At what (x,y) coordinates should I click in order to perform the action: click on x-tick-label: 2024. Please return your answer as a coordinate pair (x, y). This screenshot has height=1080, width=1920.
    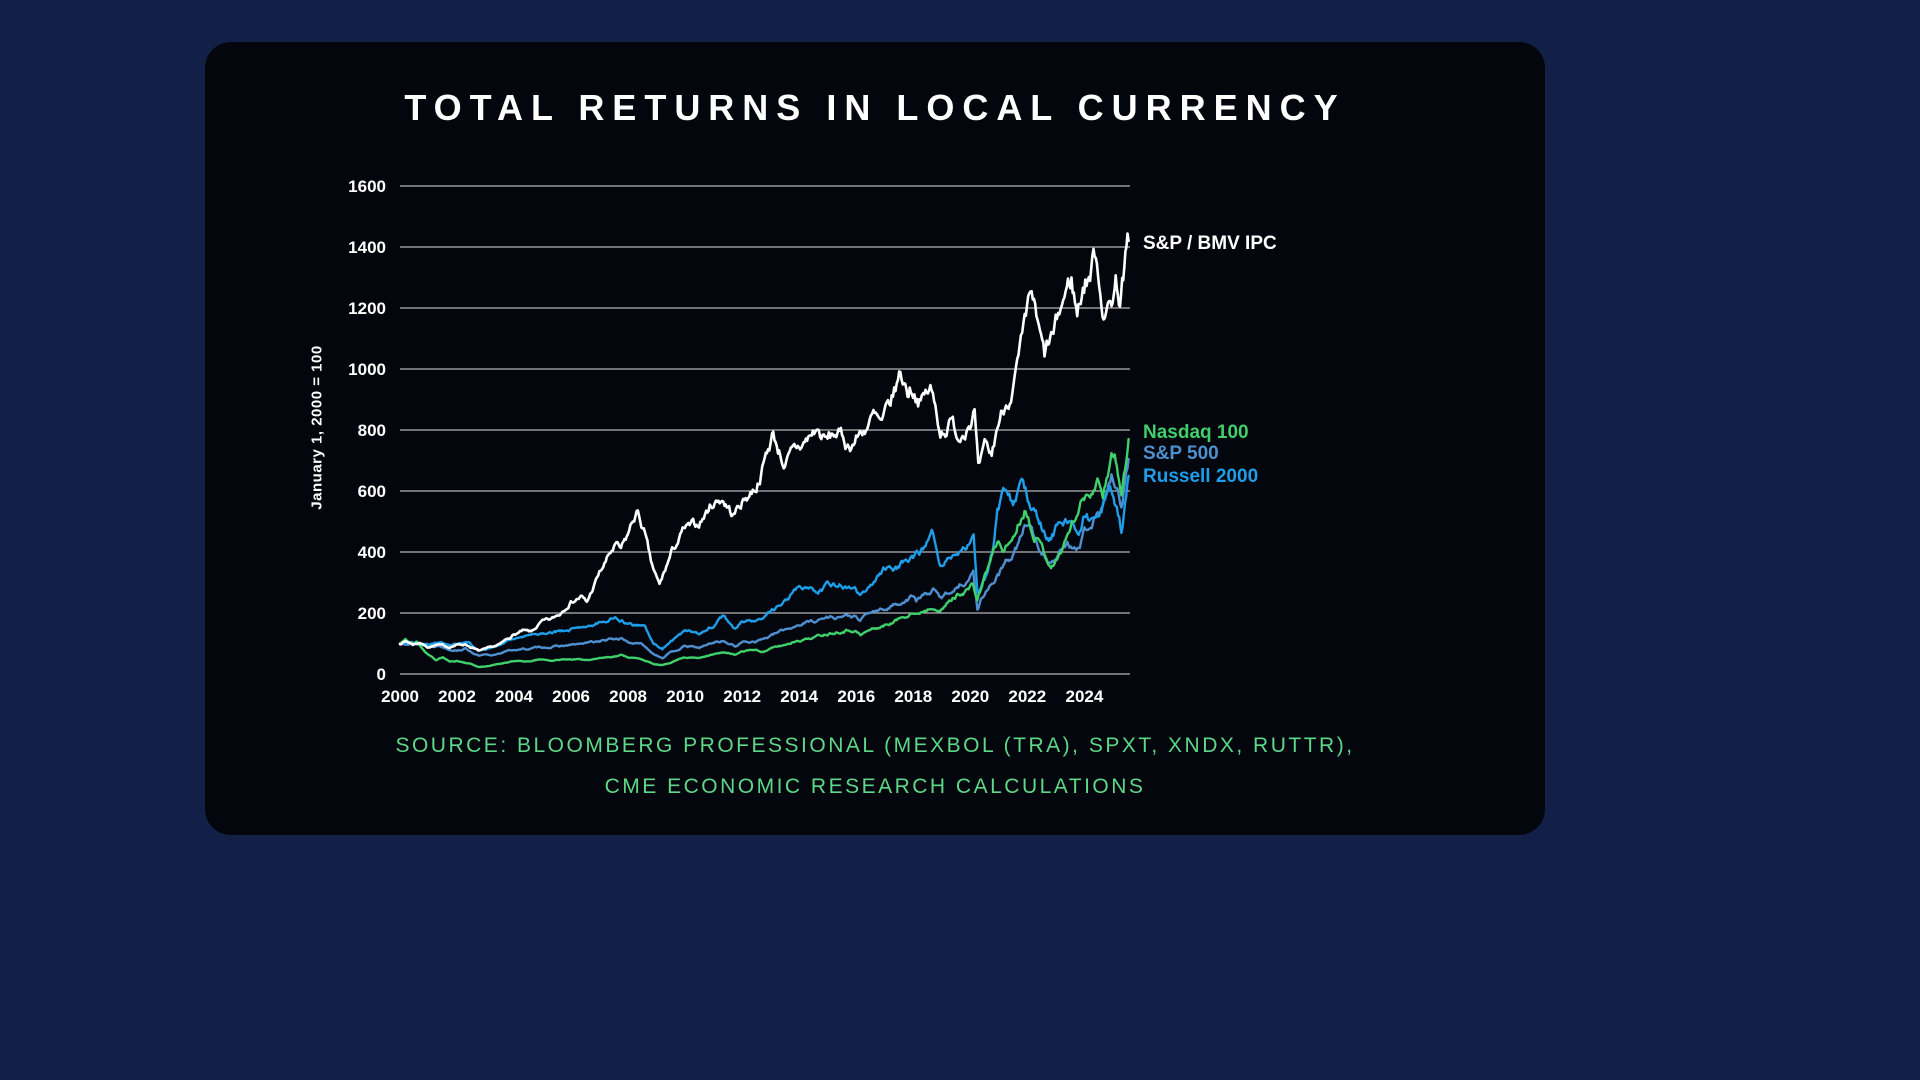
    Looking at the image, I should click on (1084, 696).